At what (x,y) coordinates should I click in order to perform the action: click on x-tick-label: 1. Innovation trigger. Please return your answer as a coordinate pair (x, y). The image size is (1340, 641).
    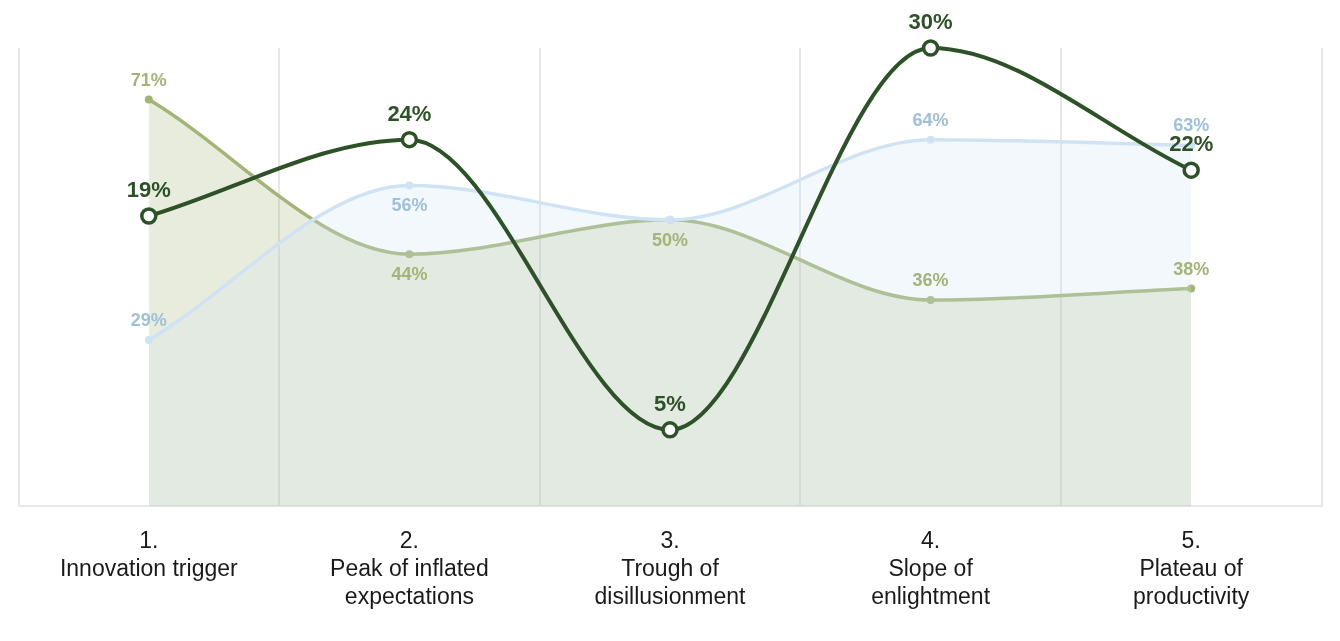
    Looking at the image, I should click on (148, 554).